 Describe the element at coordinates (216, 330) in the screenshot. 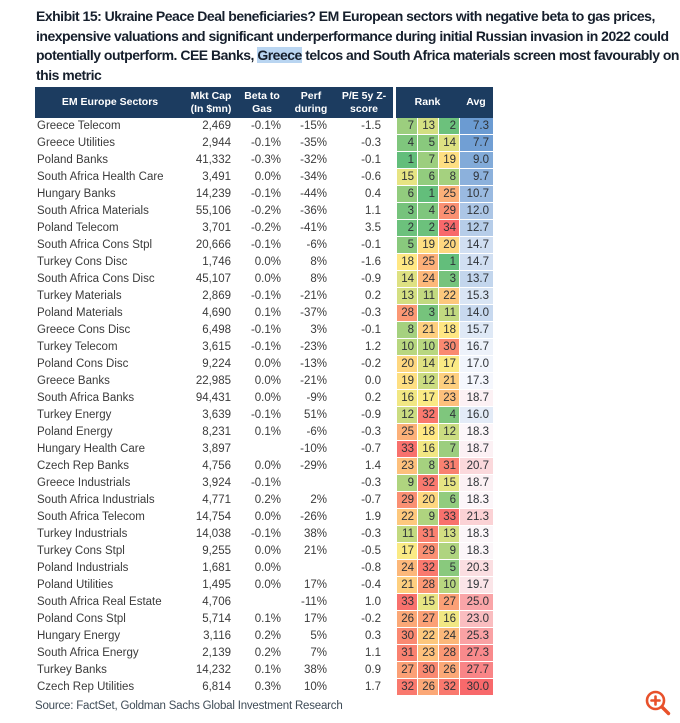

I see `mktcap-cell: 6,498` at that location.